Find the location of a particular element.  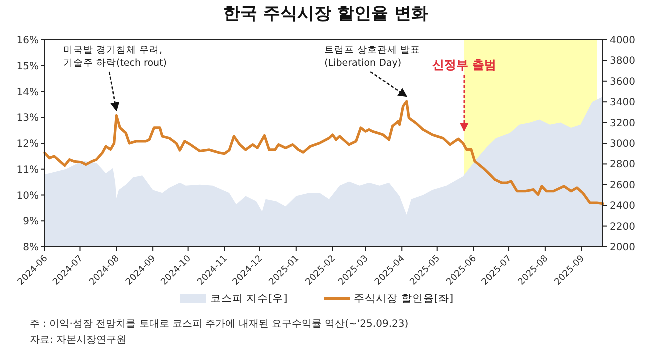

text: 주 : 이익·성장 전망치를 토대로 코스피 주가에 내재된 요구수익률 역산(~'25.09.23) is located at coordinates (219, 324).